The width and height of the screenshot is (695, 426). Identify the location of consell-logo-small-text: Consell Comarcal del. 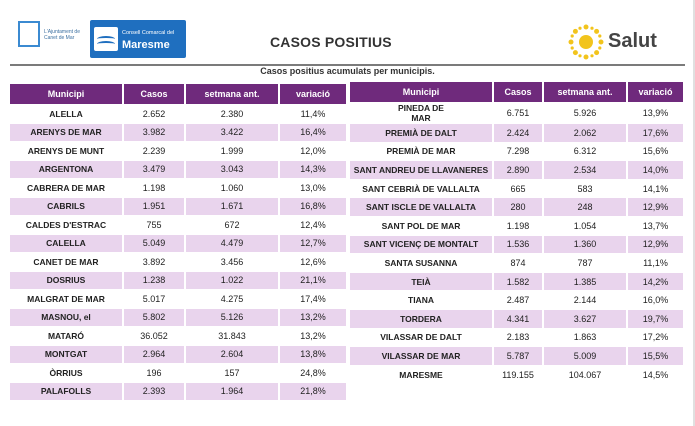
(148, 33).